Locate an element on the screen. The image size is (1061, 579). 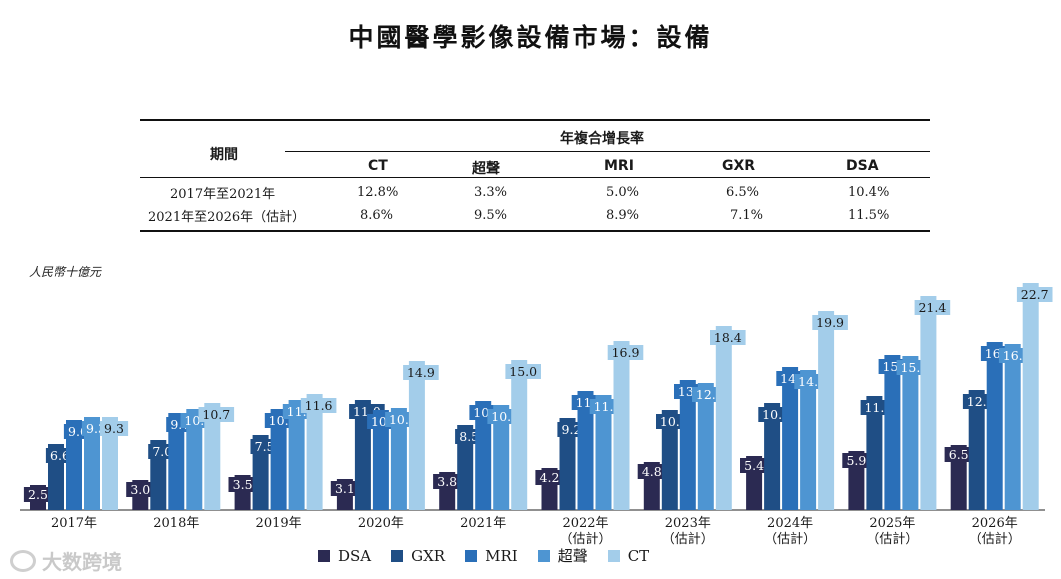
cagr-value: 12.8% is located at coordinates (378, 192).